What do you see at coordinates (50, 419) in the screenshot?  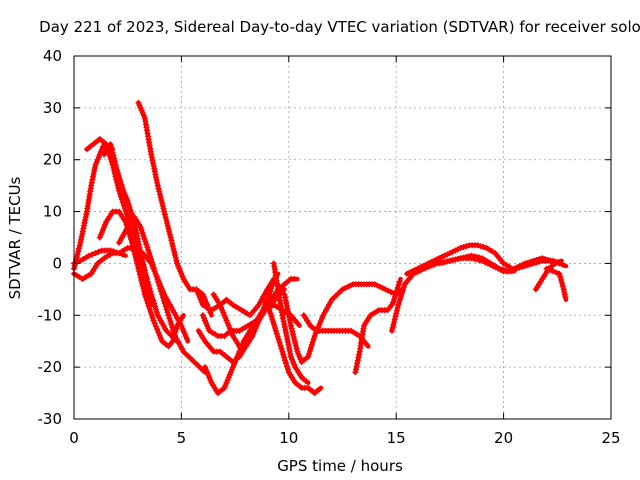 I see `y-tick-label: -30` at bounding box center [50, 419].